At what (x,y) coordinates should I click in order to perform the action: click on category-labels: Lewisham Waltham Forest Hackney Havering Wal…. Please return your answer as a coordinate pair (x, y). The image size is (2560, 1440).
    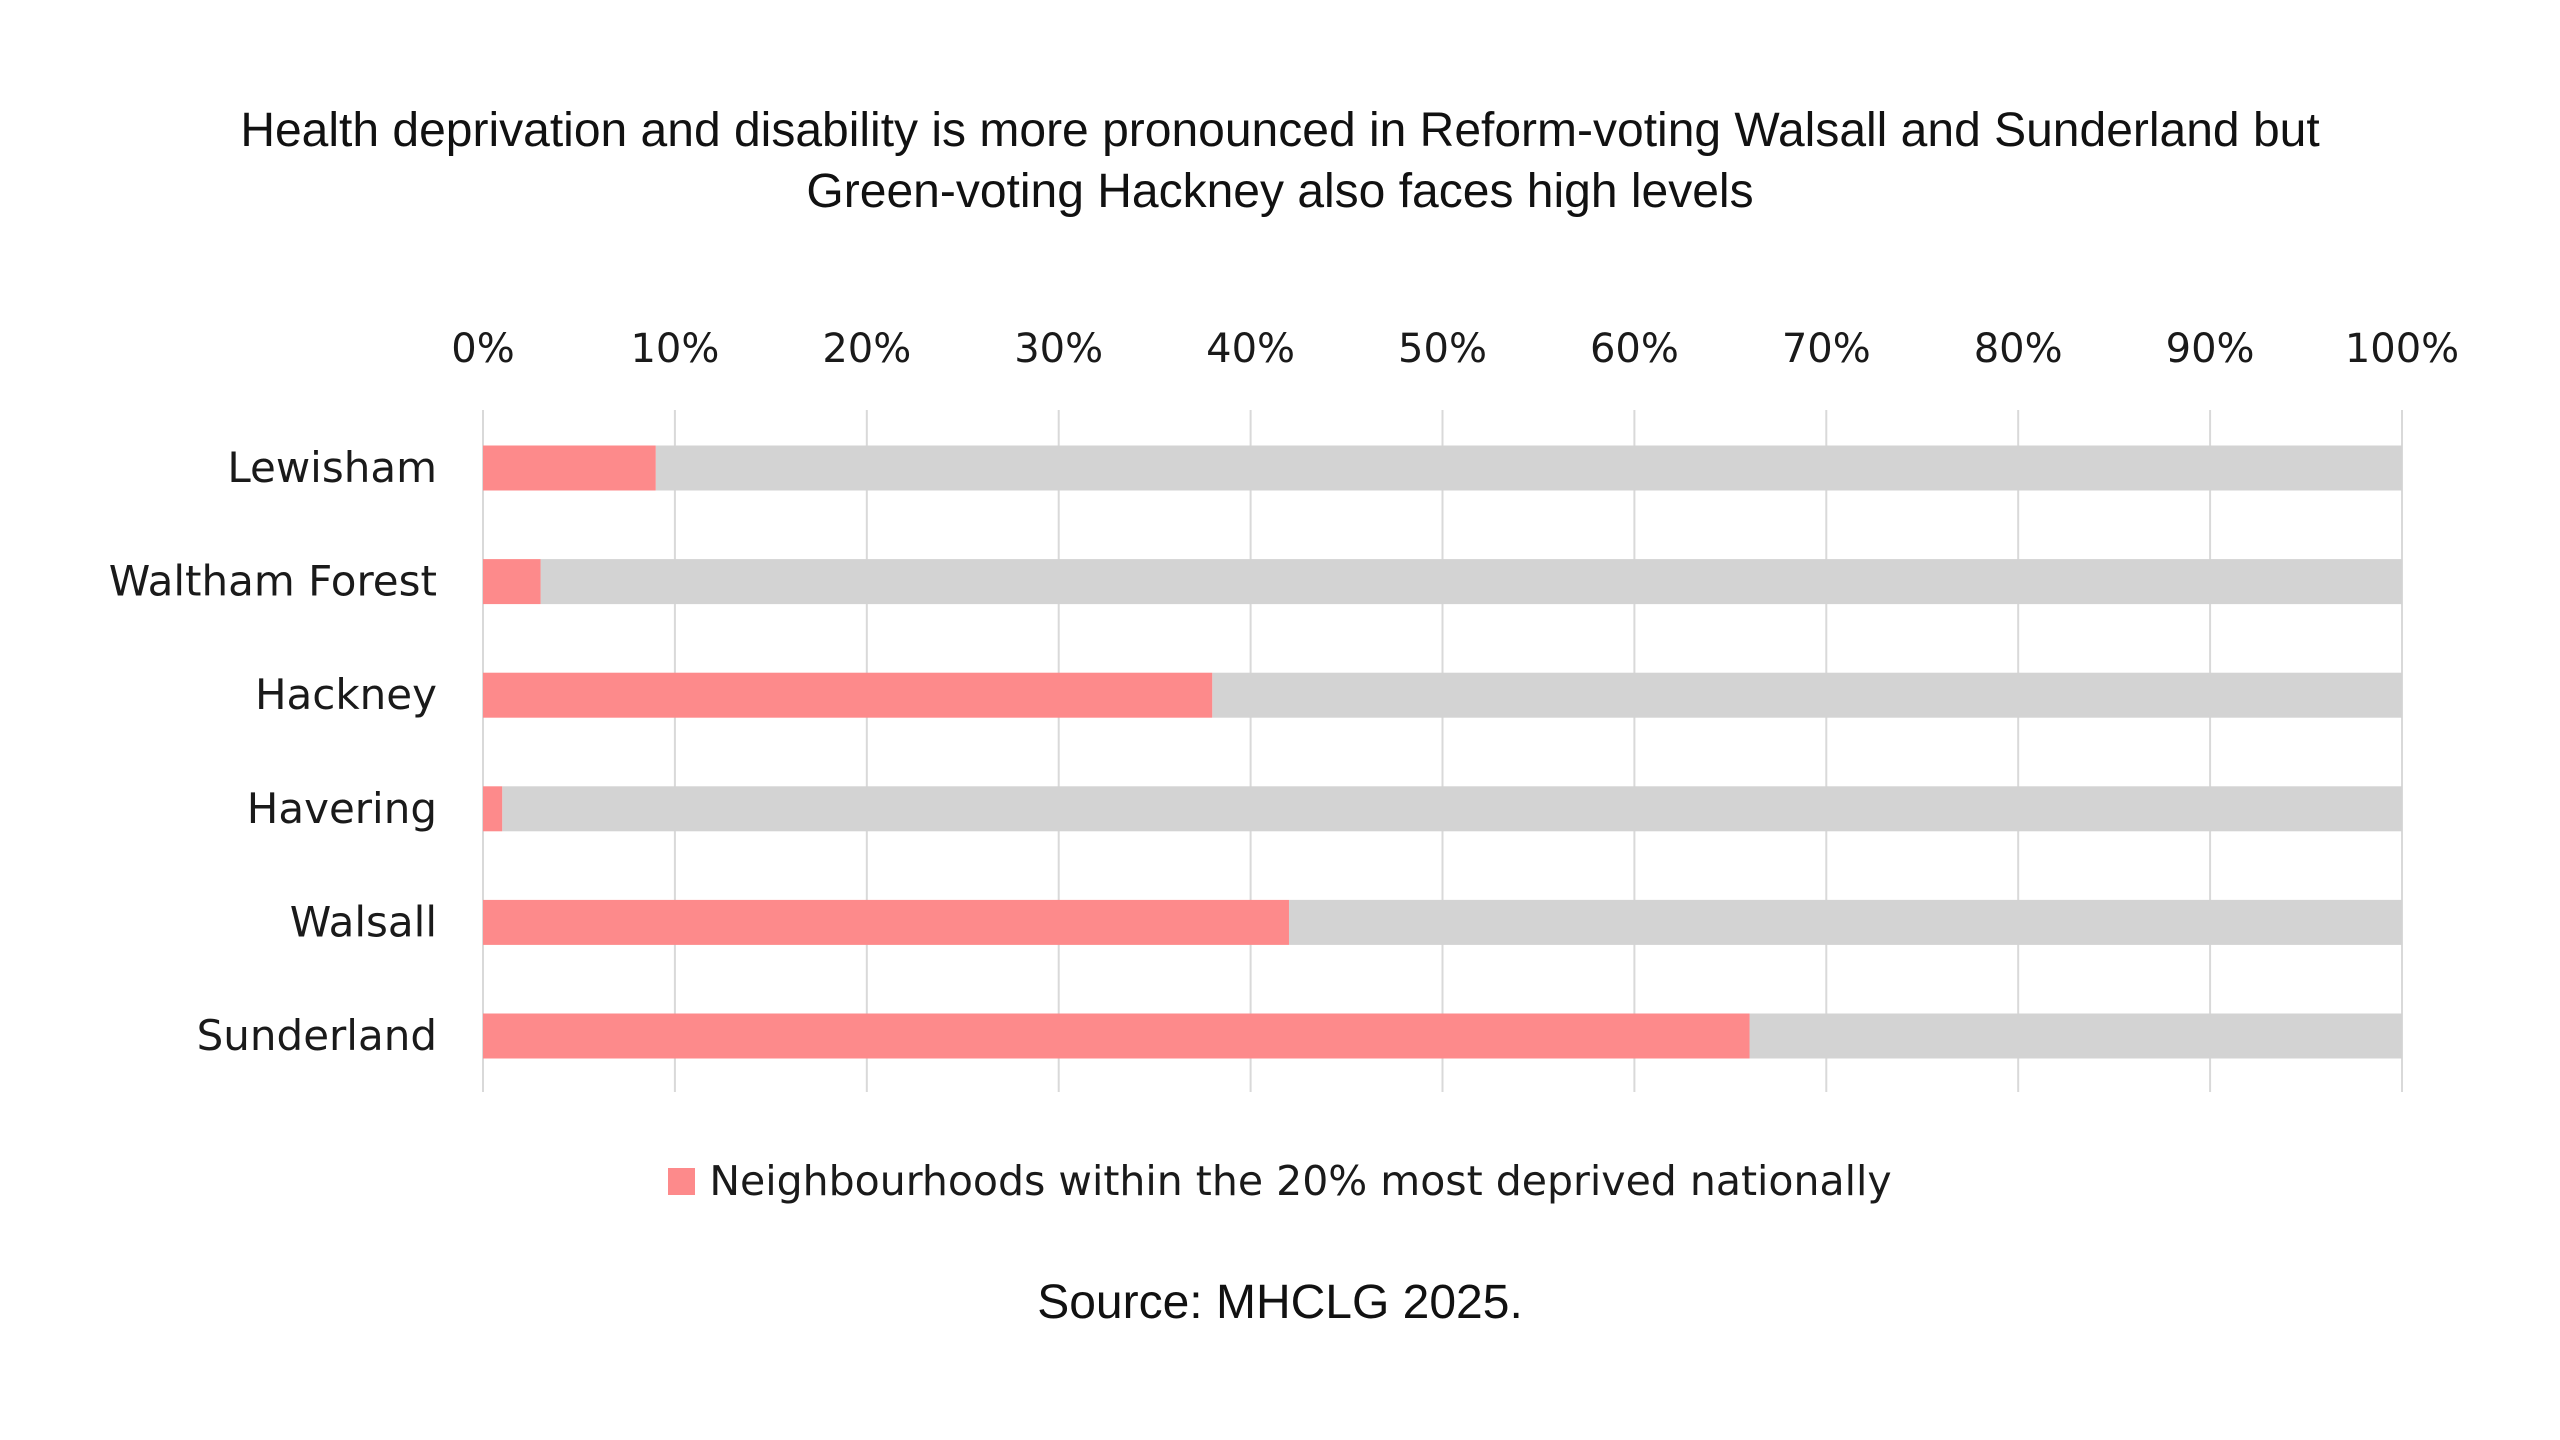
    Looking at the image, I should click on (273, 751).